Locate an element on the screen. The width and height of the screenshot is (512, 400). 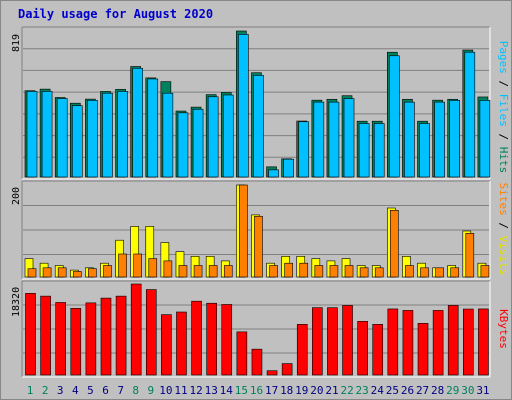
x-tick-day-6: 6 is located at coordinates (105, 390).